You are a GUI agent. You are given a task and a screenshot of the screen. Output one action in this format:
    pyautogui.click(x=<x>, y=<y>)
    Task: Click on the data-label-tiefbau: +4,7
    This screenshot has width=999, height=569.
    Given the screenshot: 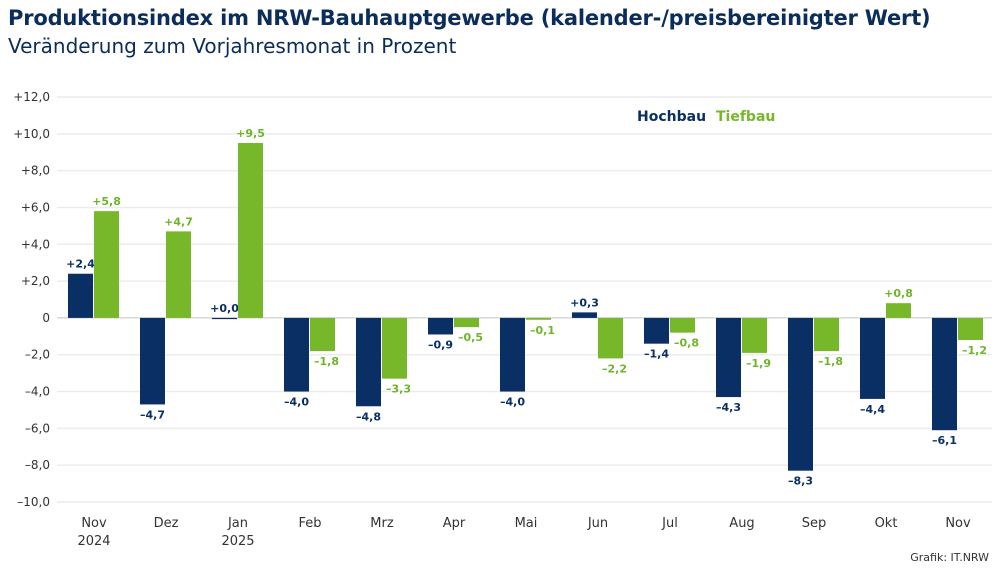 What is the action you would take?
    pyautogui.click(x=178, y=221)
    